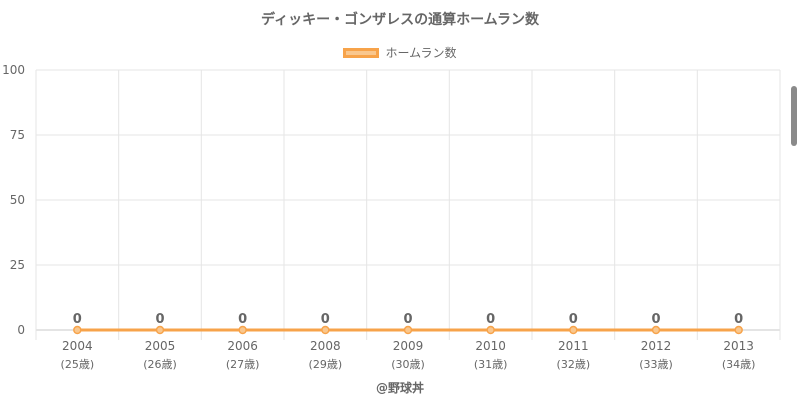  What do you see at coordinates (242, 346) in the screenshot?
I see `x-tick-label: 2006` at bounding box center [242, 346].